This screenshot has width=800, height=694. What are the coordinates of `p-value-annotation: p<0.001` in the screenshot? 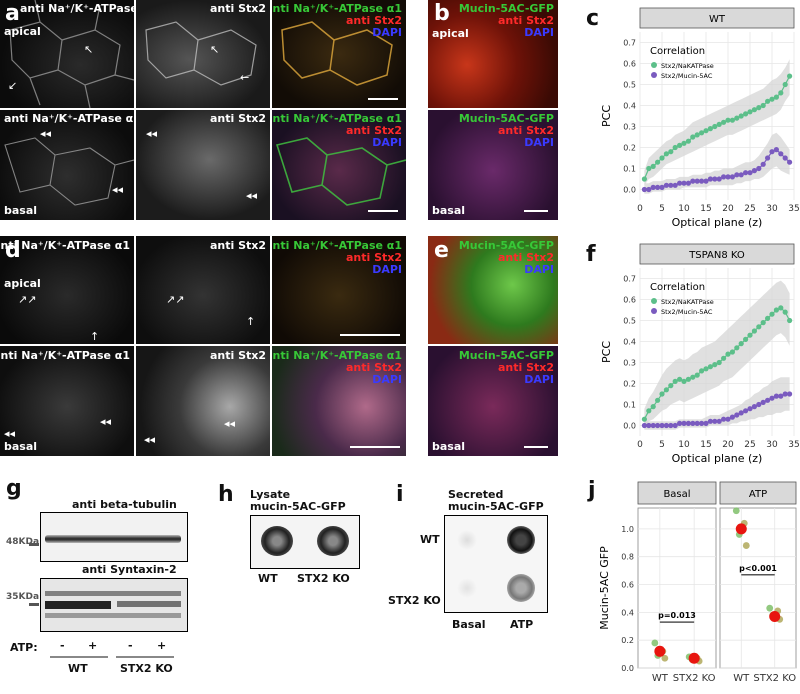 It's located at (758, 568).